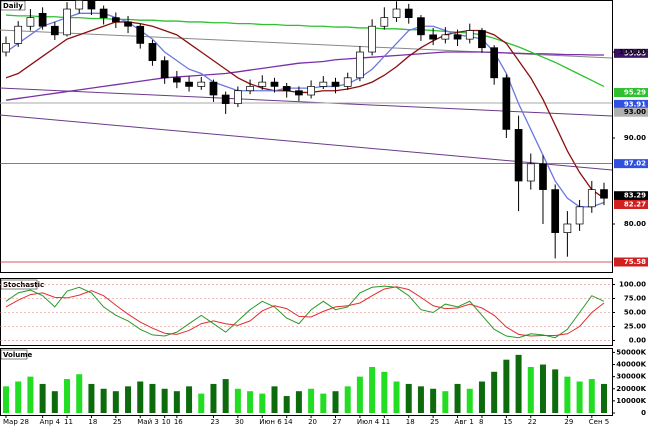  I want to click on y-tick-label: 40000K, so click(631, 365).